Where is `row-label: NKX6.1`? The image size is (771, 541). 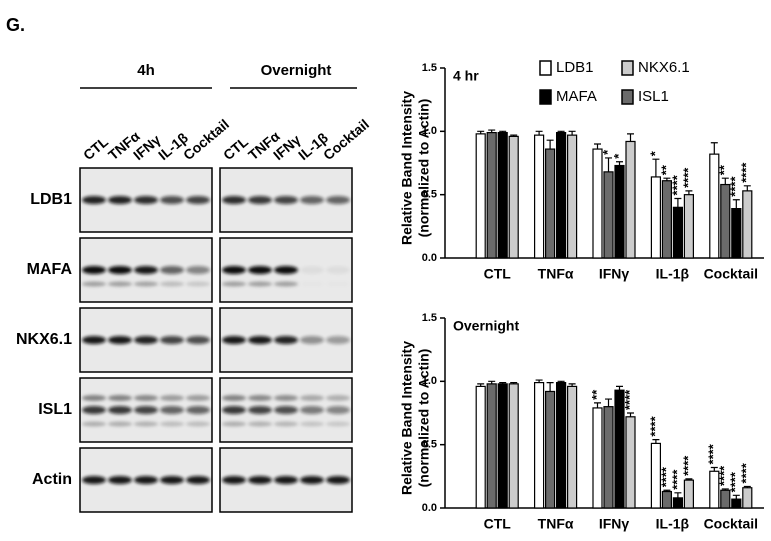 row-label: NKX6.1 is located at coordinates (44, 339).